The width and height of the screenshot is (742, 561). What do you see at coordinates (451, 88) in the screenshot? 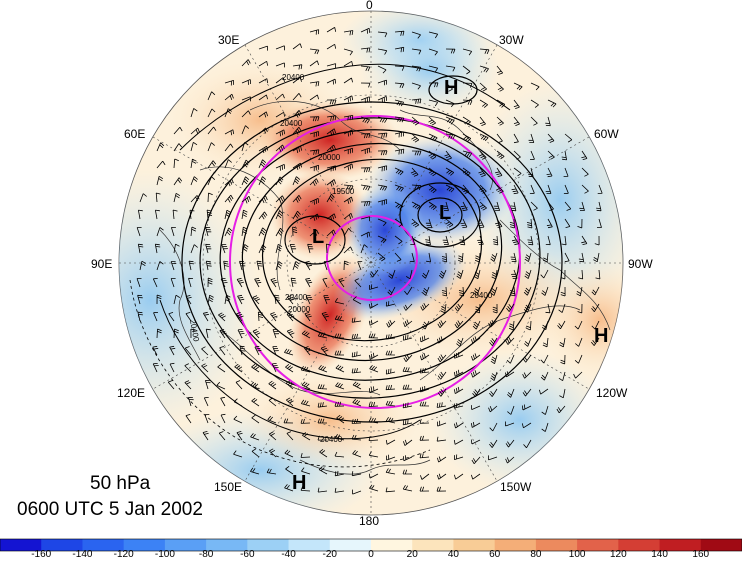
I see `high-center-north-atlantic: H` at bounding box center [451, 88].